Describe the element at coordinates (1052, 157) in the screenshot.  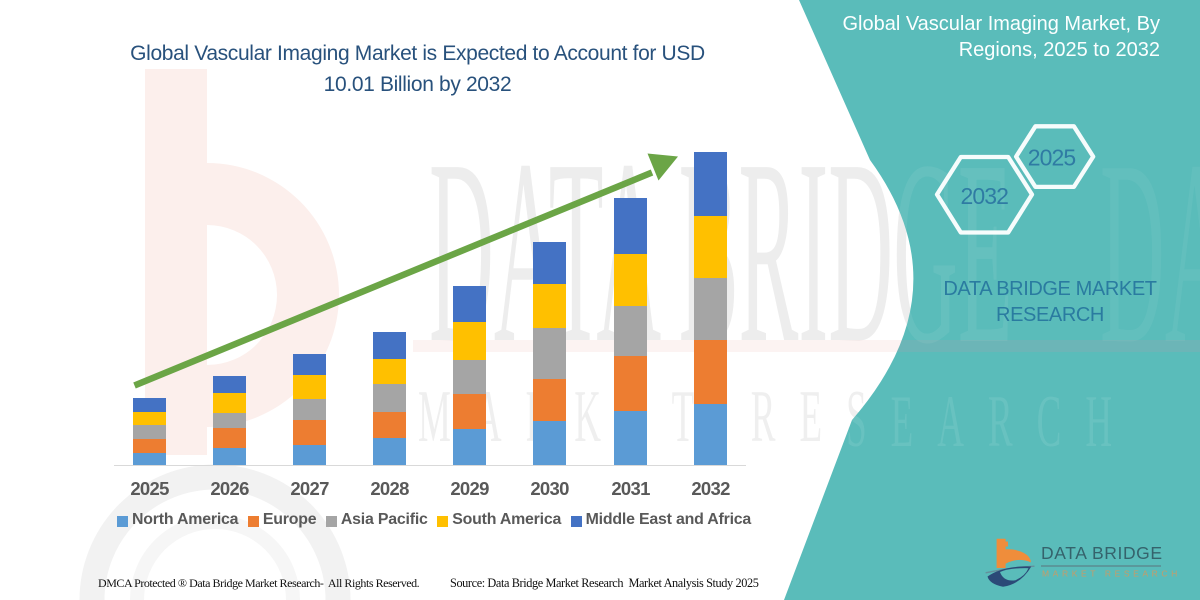
I see `svg-text: 2025` at that location.